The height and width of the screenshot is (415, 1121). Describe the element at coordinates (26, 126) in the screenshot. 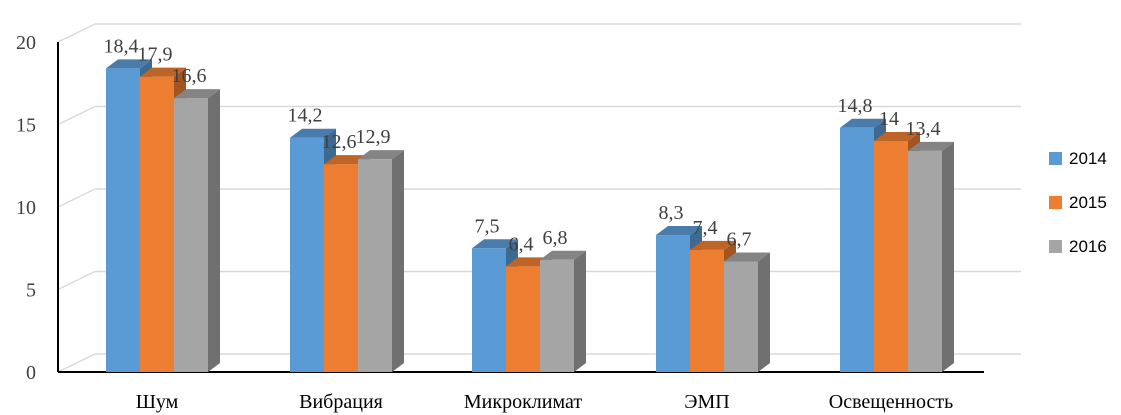

I see `y-tick-label: 15` at that location.